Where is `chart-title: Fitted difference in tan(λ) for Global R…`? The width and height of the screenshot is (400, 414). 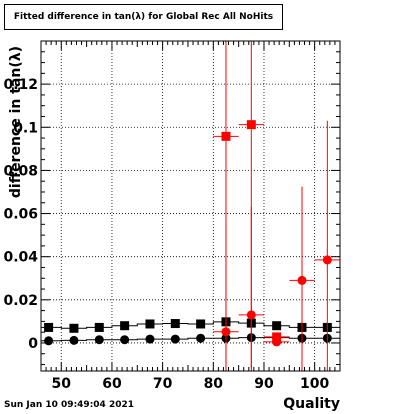 chart-title: Fitted difference in tan(λ) for Global R… is located at coordinates (143, 17).